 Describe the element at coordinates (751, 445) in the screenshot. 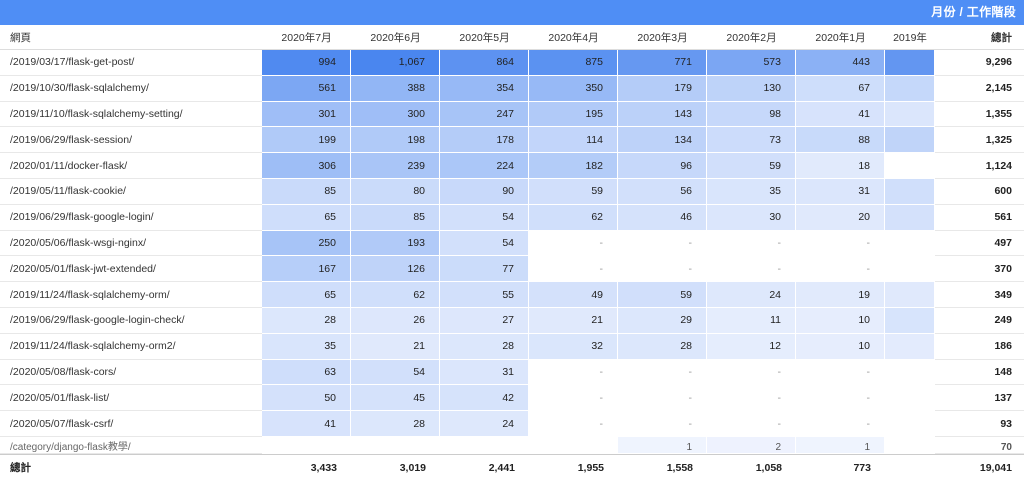

I see `sessions-cell: 2` at that location.